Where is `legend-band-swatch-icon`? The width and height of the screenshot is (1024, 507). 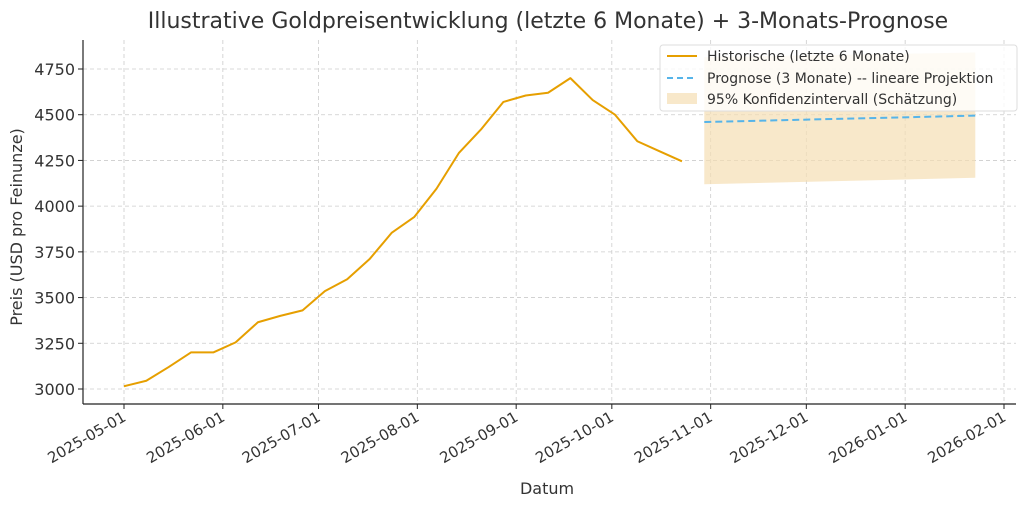 legend-band-swatch-icon is located at coordinates (682, 98).